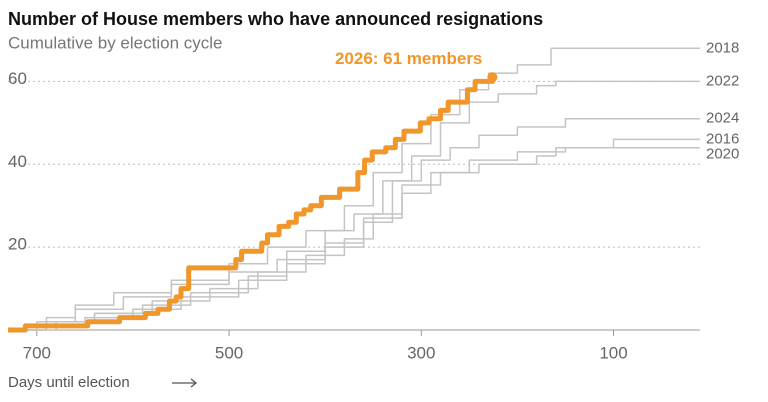  What do you see at coordinates (613, 352) in the screenshot?
I see `x-tick-label: 100` at bounding box center [613, 352].